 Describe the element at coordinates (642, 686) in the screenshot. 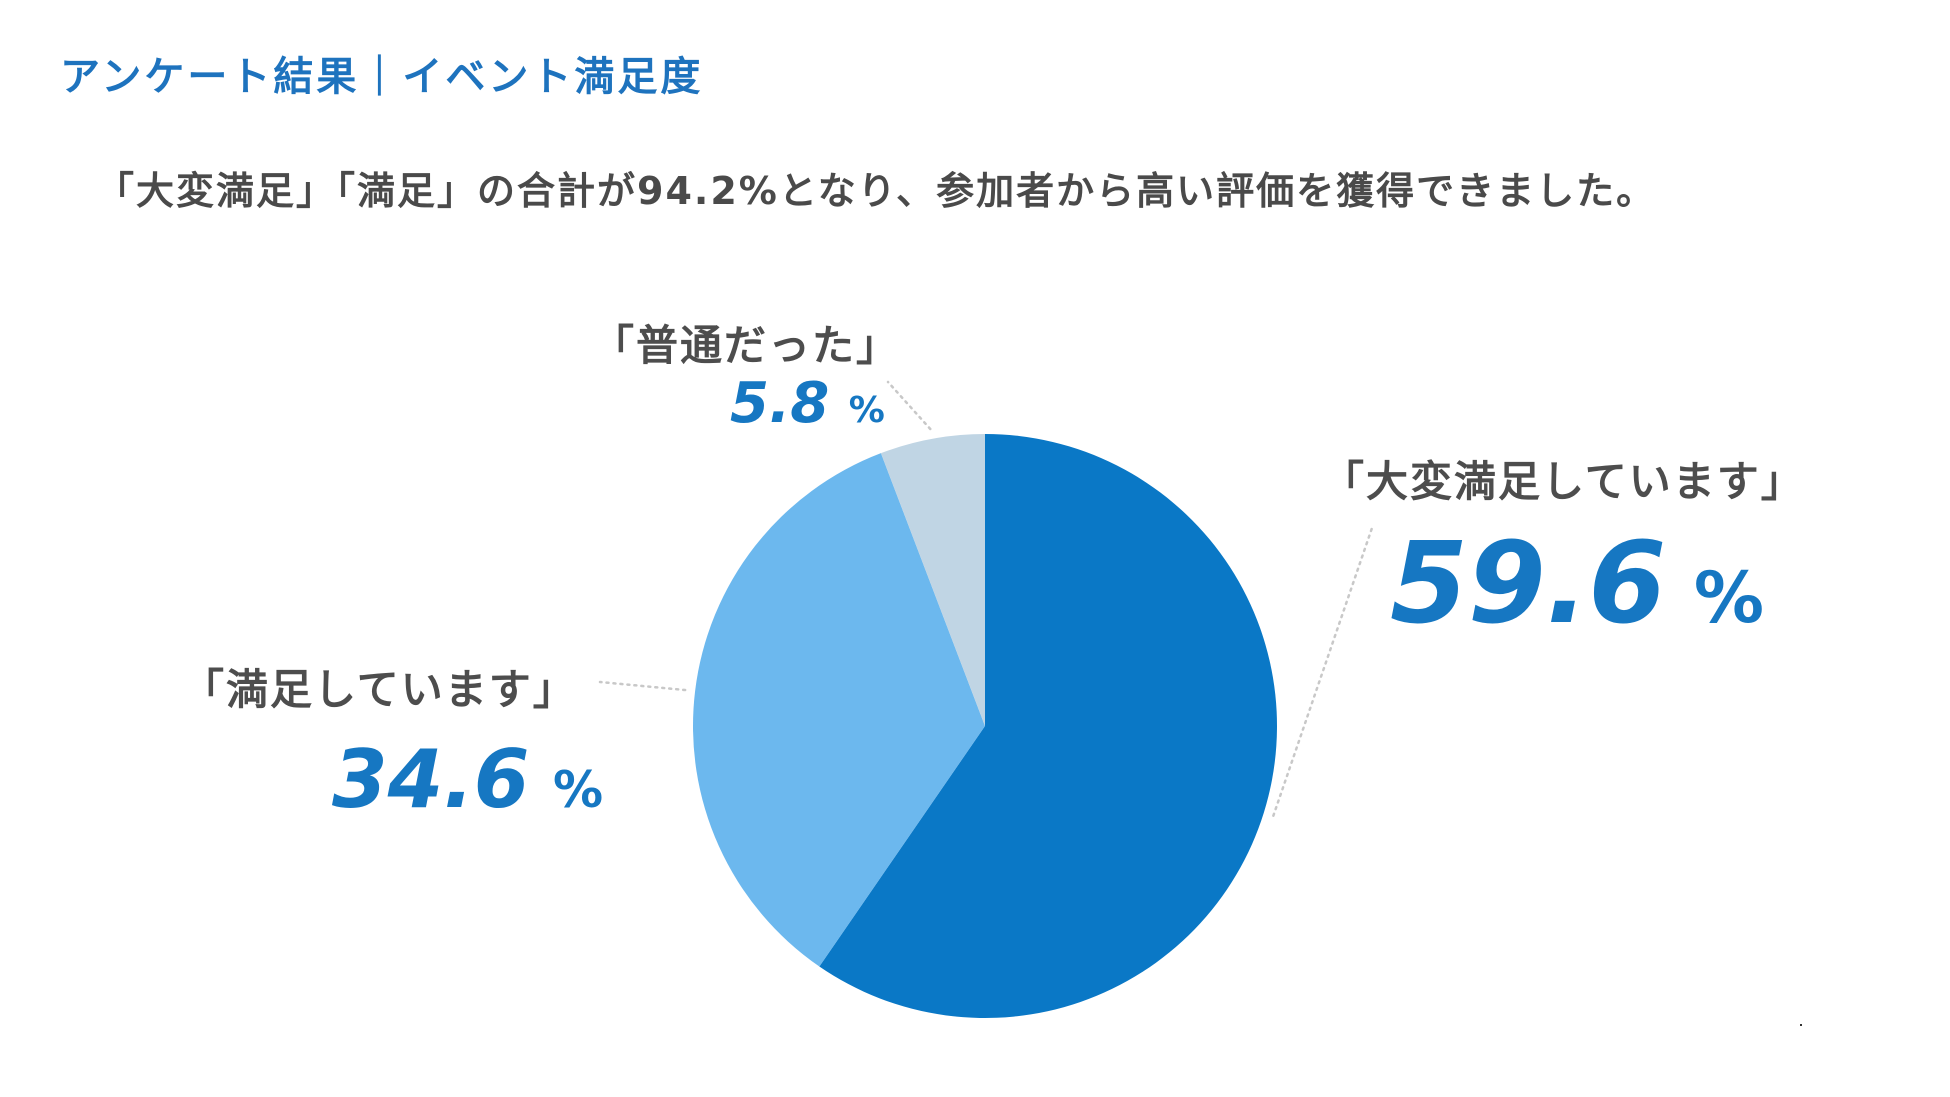

I see `leader-line-satisfied` at that location.